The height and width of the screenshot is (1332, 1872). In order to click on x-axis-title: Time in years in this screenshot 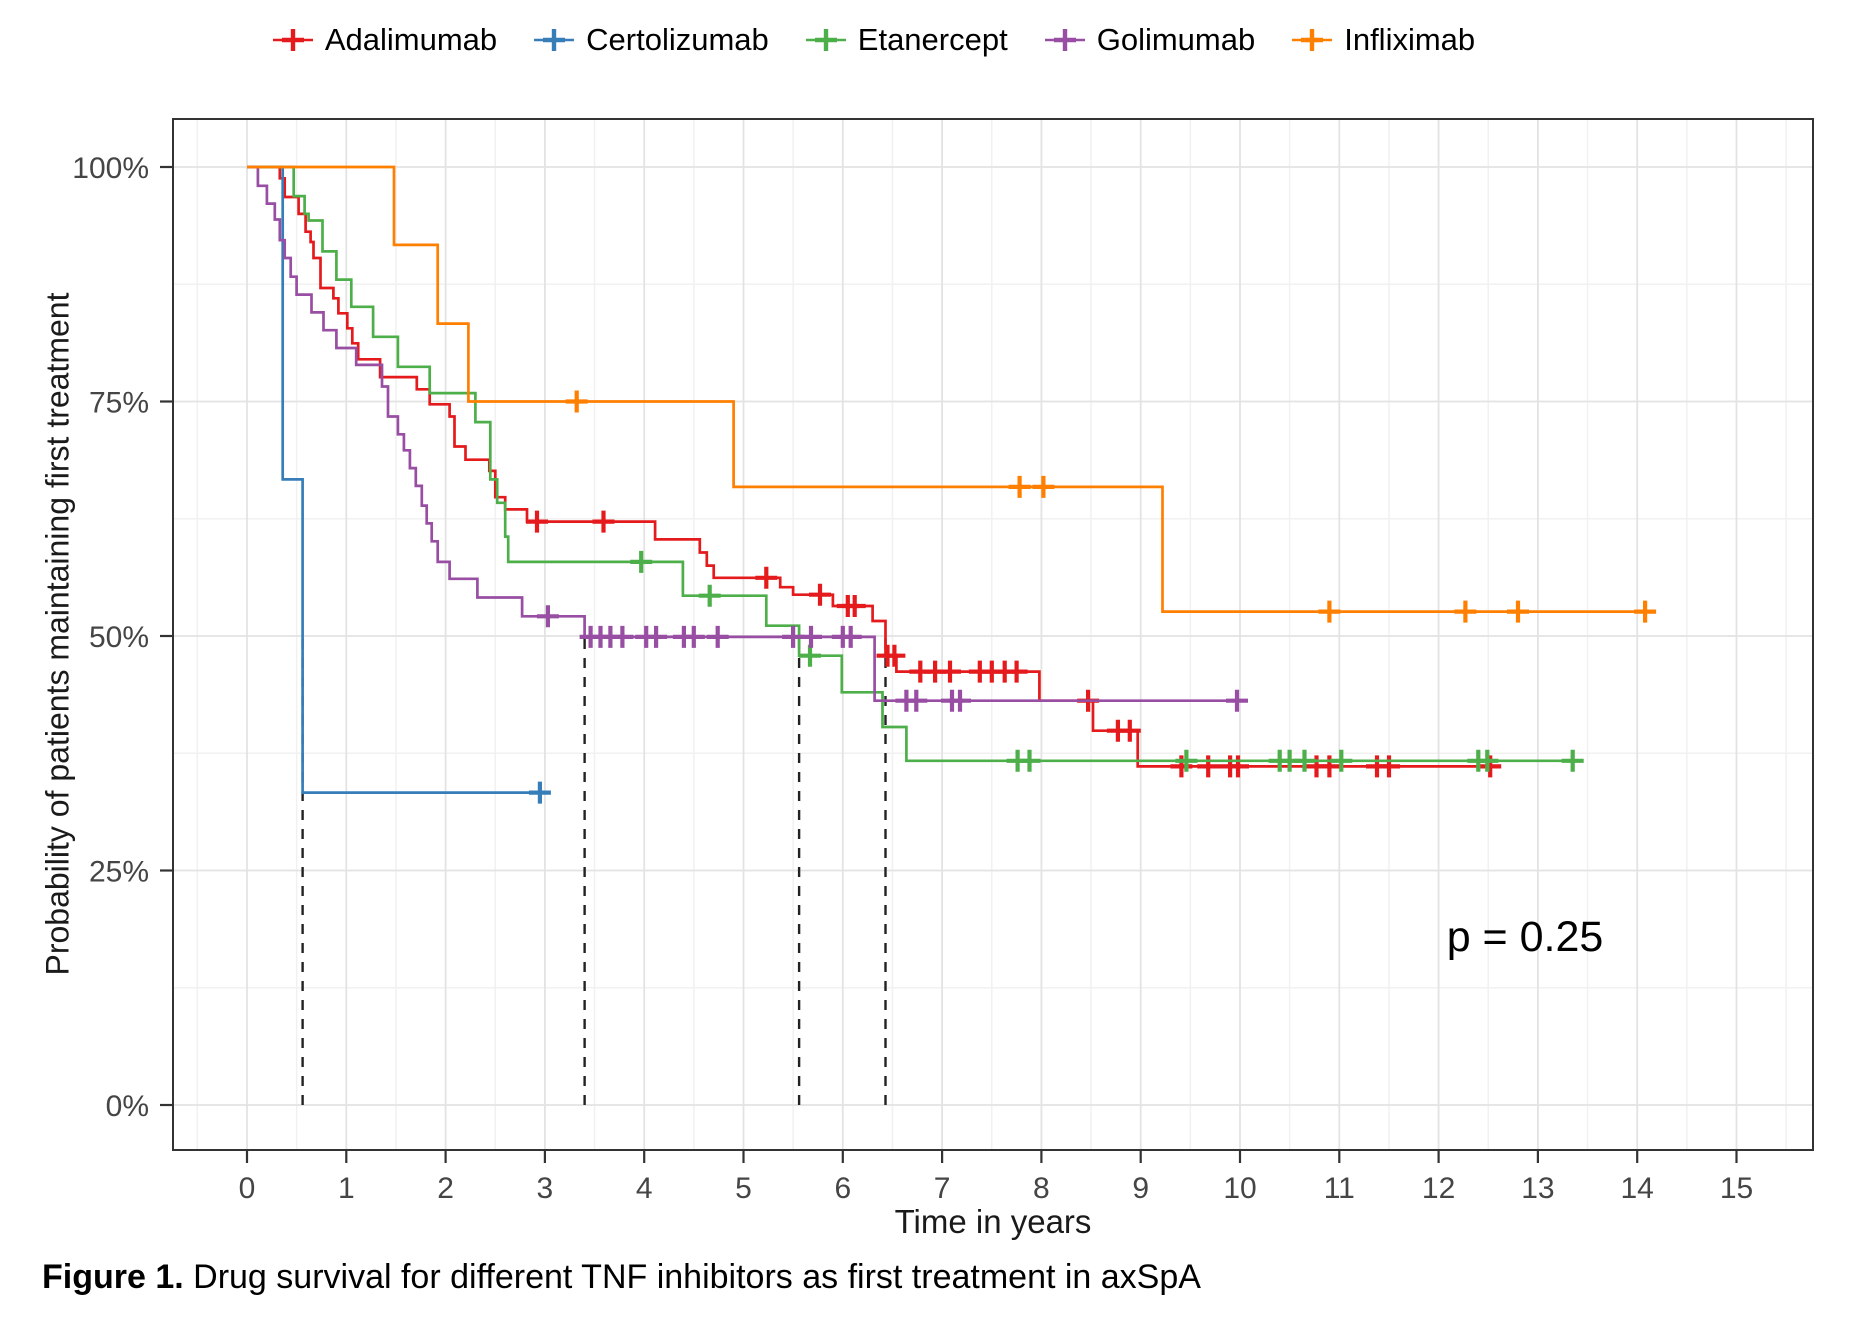, I will do `click(993, 1221)`.